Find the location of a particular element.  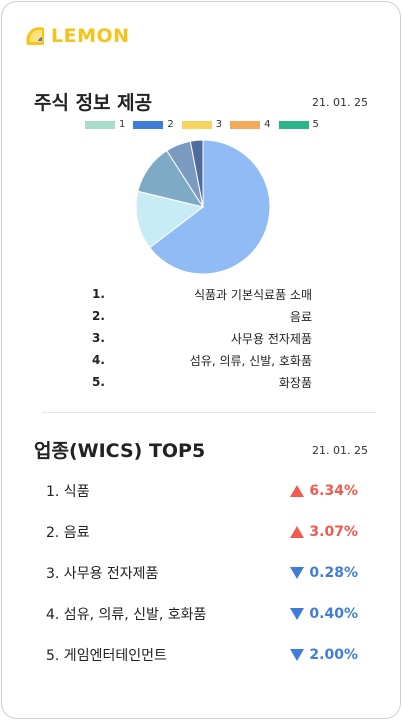

rank-name: 식품과 기본식료품 소매 is located at coordinates (252, 294).